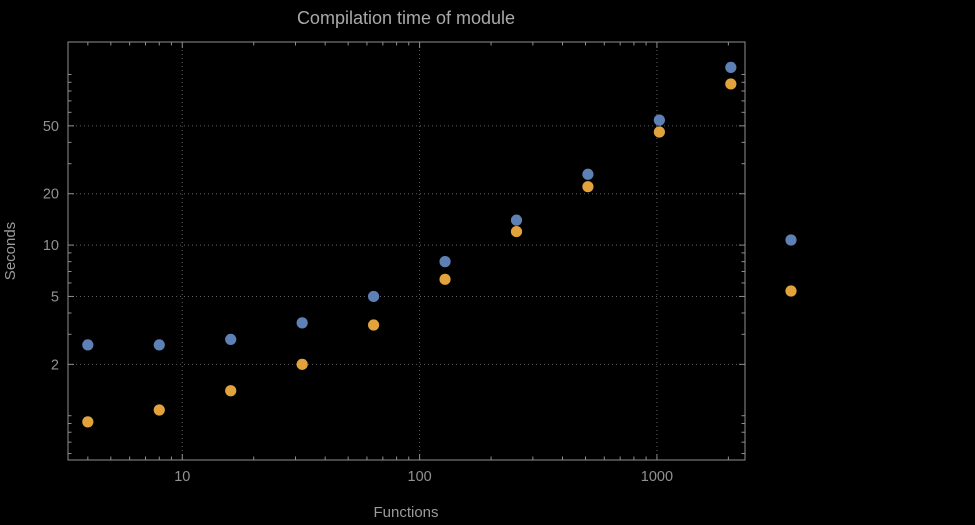 The image size is (975, 525). Describe the element at coordinates (374, 296) in the screenshot. I see `data-point-series-1-x64` at that location.